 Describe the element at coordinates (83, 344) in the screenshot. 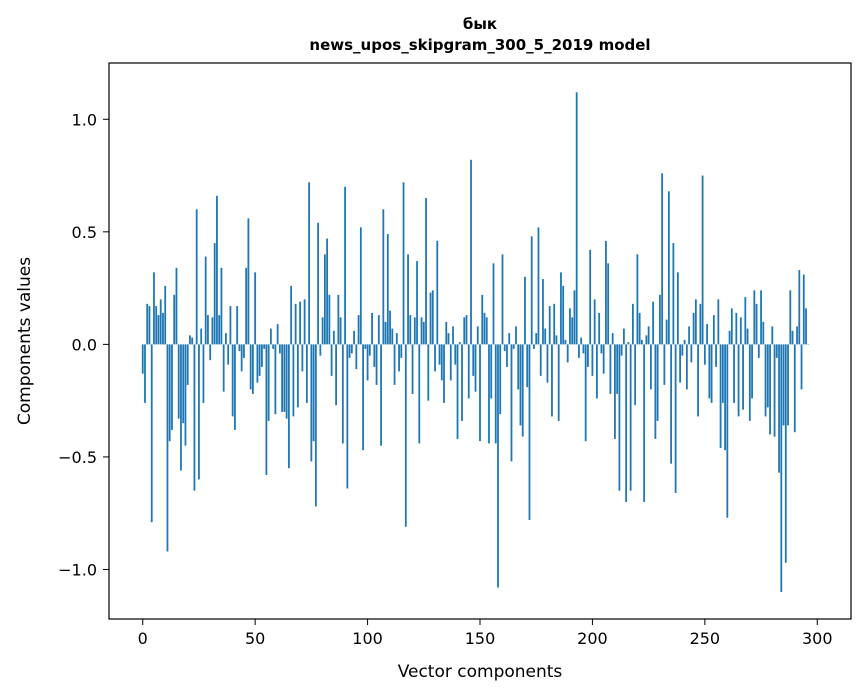

I see `y-axis-ticks: 1.0 0.5 0.0 −0.5 −1.0` at that location.